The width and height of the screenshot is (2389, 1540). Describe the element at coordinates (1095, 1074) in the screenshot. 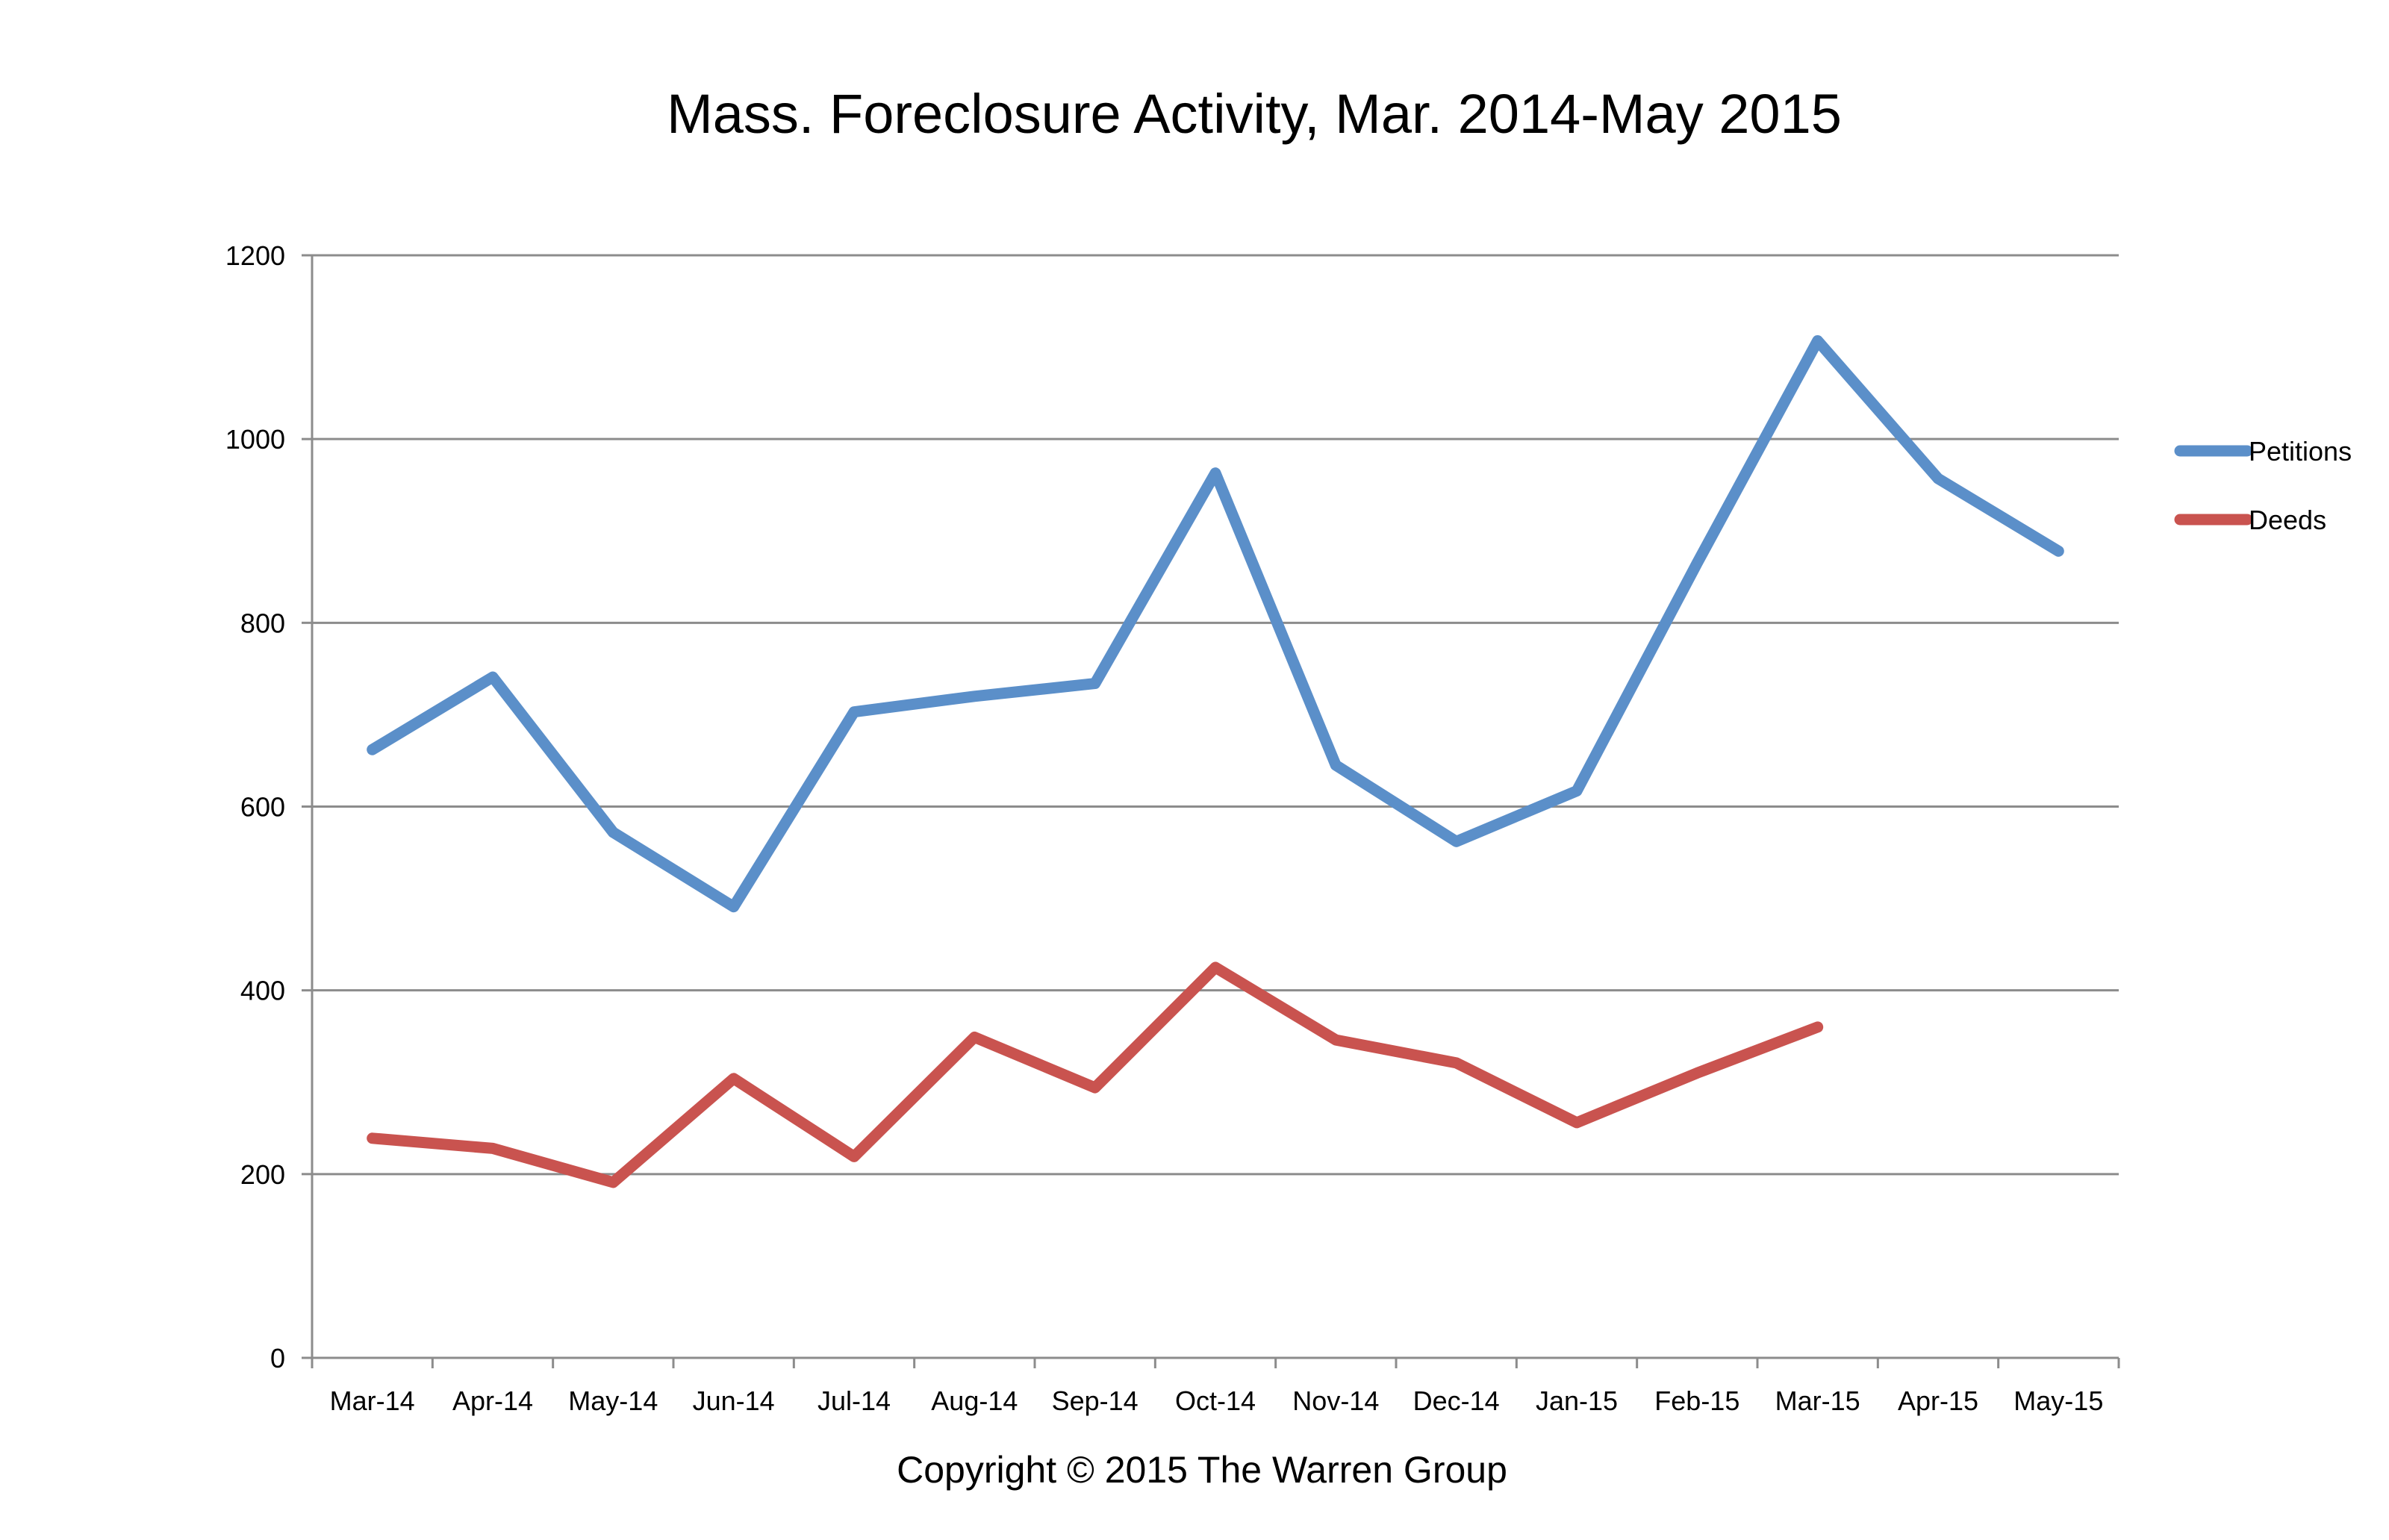

I see `series-line-deeds` at that location.